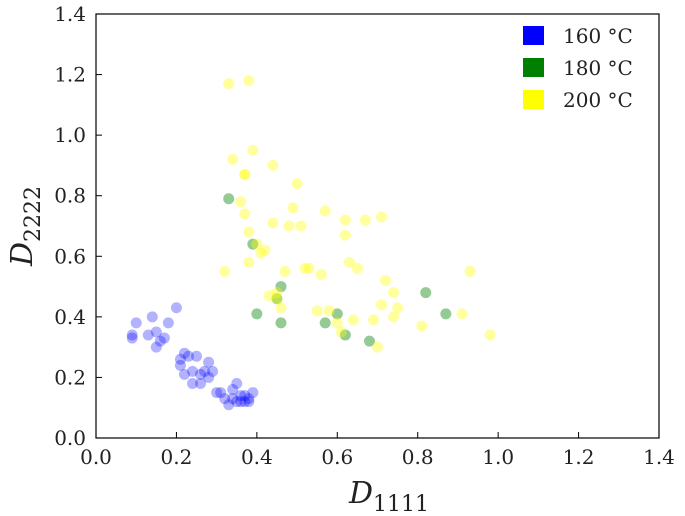  Describe the element at coordinates (337, 457) in the screenshot. I see `x-tick-label: 0.6` at that location.